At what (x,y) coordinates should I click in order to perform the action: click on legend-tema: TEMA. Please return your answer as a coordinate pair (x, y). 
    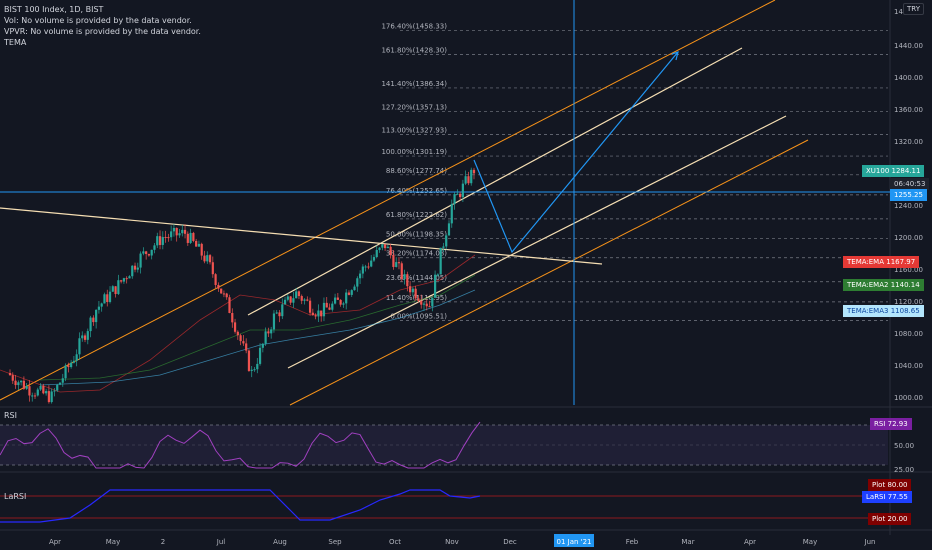
    Looking at the image, I should click on (15, 42).